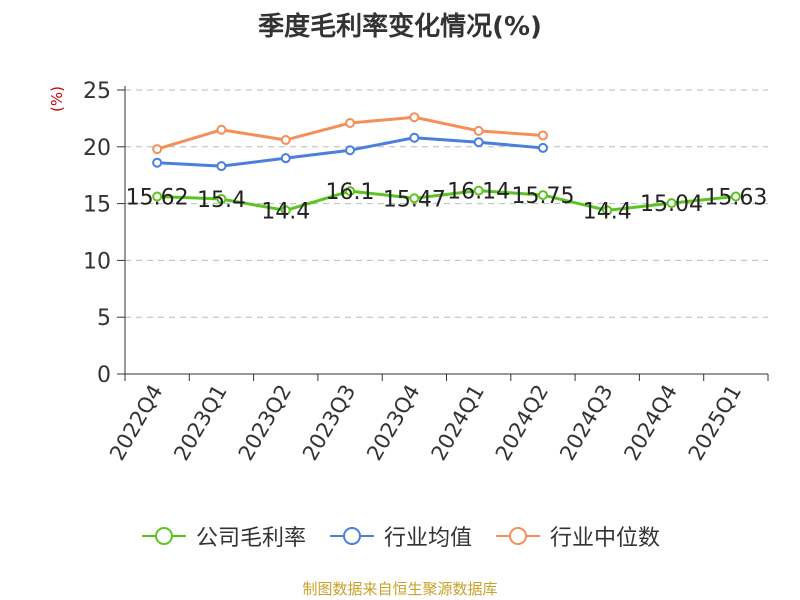 This screenshot has width=800, height=600. Describe the element at coordinates (104, 318) in the screenshot. I see `y-tick-label: 5` at that location.